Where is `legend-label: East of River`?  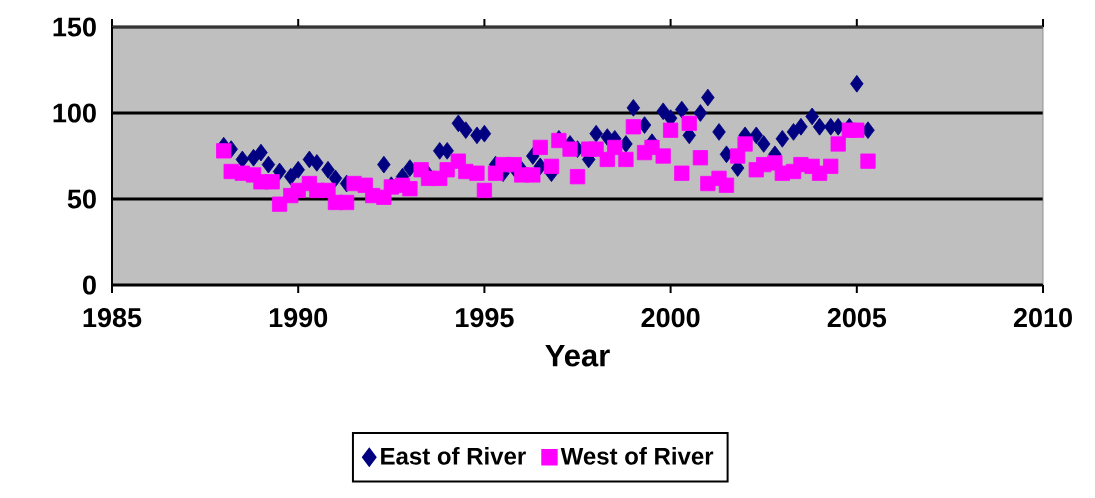 legend-label: East of River is located at coordinates (453, 456).